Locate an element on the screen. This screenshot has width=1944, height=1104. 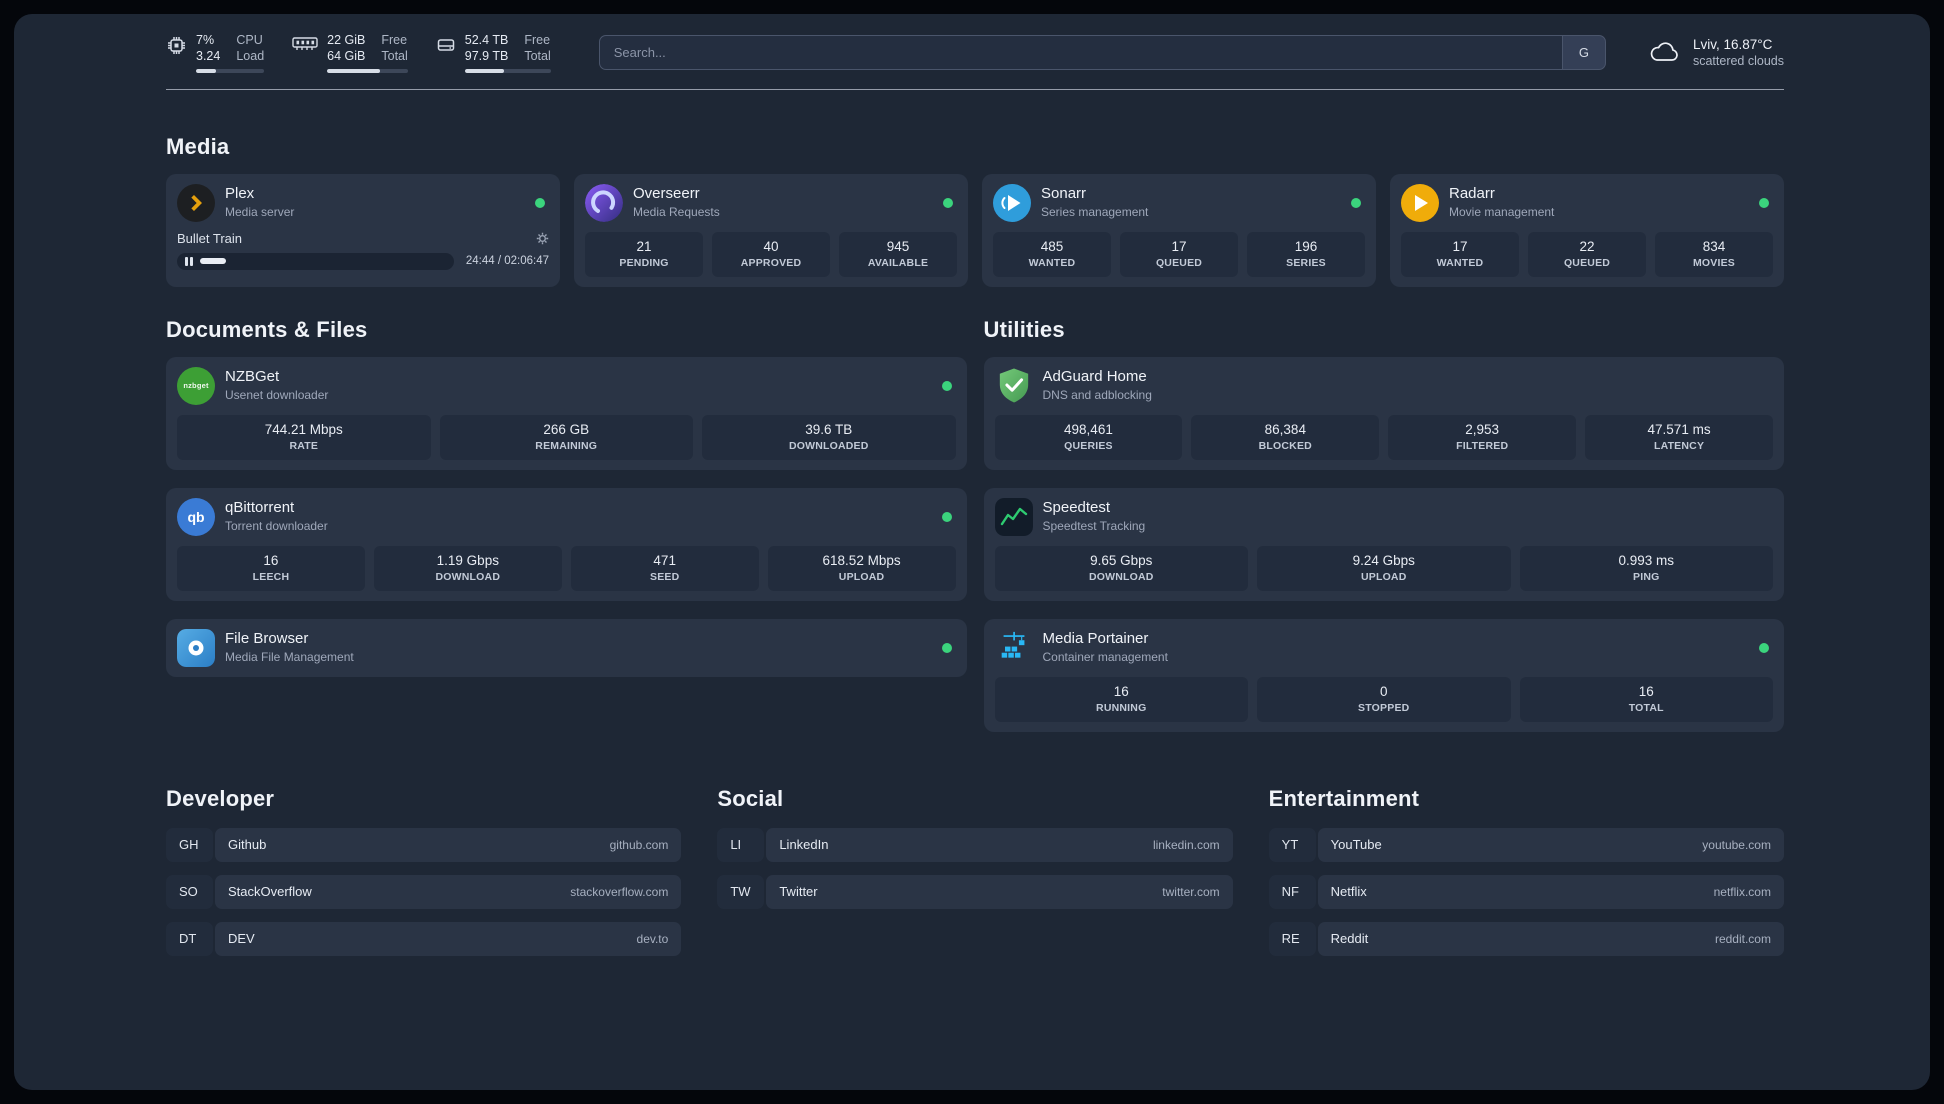
bookmark-abbr: SO is located at coordinates (189, 891).